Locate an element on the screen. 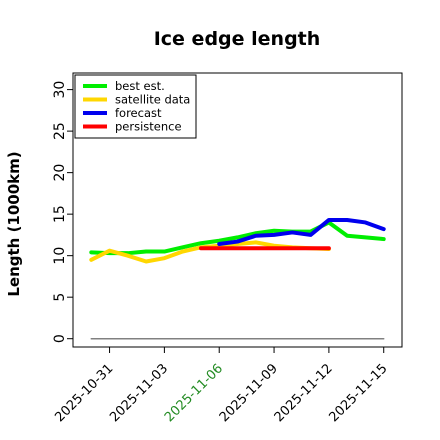 This screenshot has width=440, height=440. y-axis: 0 5 10 15 20 25 30 is located at coordinates (62, 212).